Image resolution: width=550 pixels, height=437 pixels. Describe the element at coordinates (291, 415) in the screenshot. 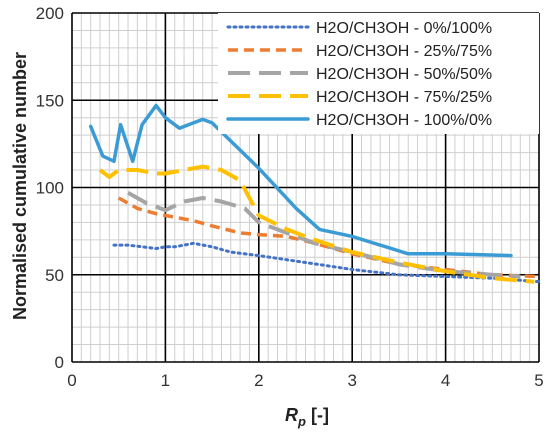

I see `x-axis-title-main: R` at that location.